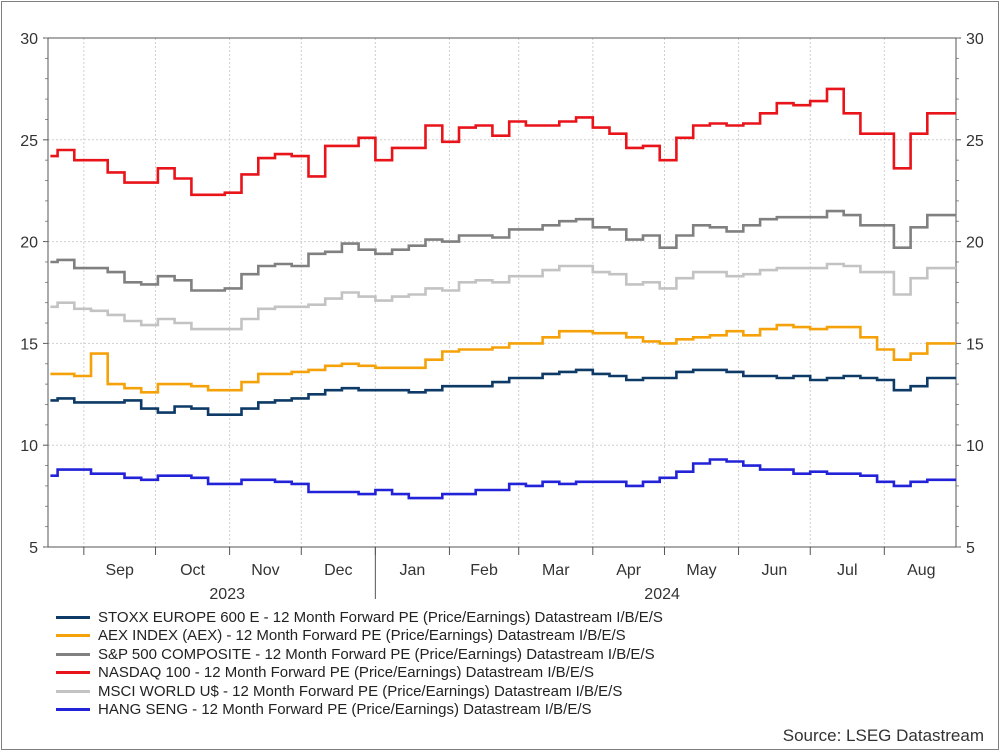 This screenshot has height=751, width=1000. What do you see at coordinates (192, 570) in the screenshot?
I see `x-tick-label: Oct` at bounding box center [192, 570].